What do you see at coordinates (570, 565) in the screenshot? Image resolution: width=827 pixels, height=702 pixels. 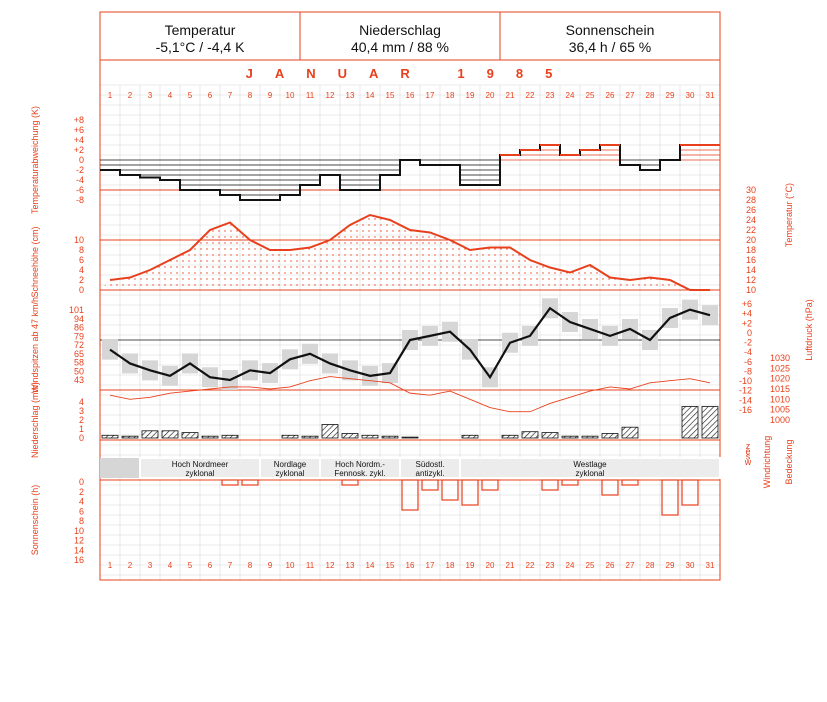 I see `day-label-bottom: 24` at bounding box center [570, 565].